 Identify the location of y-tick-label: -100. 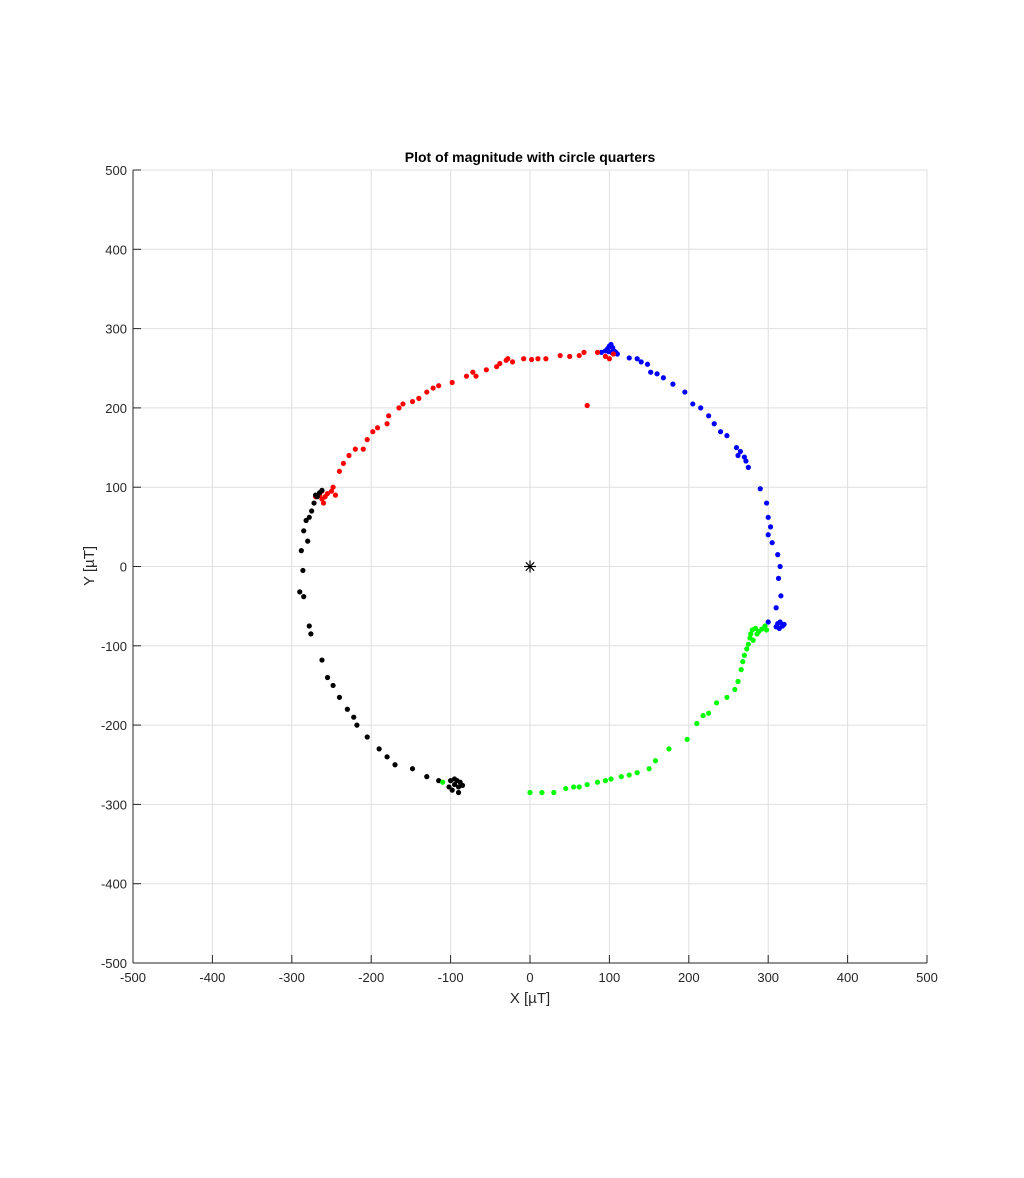
(114, 646).